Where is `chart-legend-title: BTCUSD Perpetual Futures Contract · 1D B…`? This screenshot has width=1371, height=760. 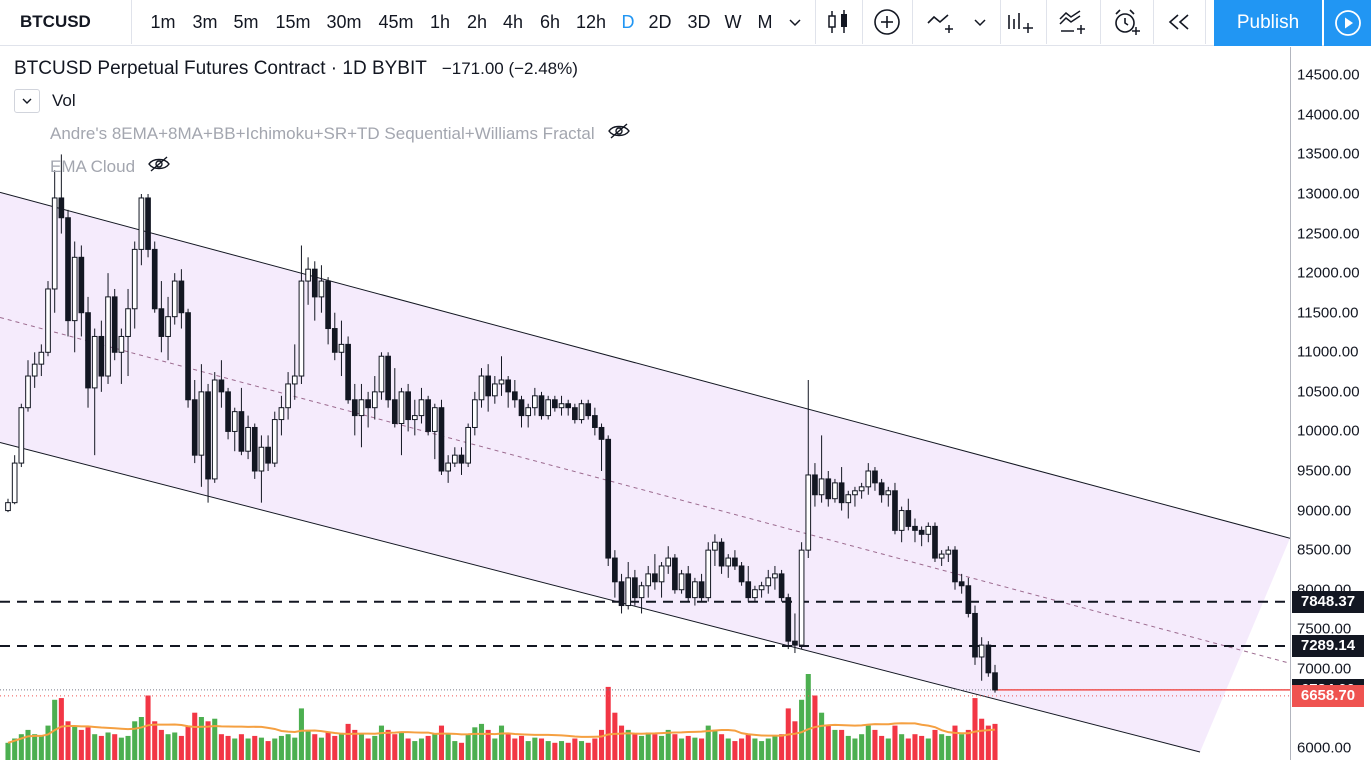
chart-legend-title: BTCUSD Perpetual Futures Contract · 1D B… is located at coordinates (296, 69).